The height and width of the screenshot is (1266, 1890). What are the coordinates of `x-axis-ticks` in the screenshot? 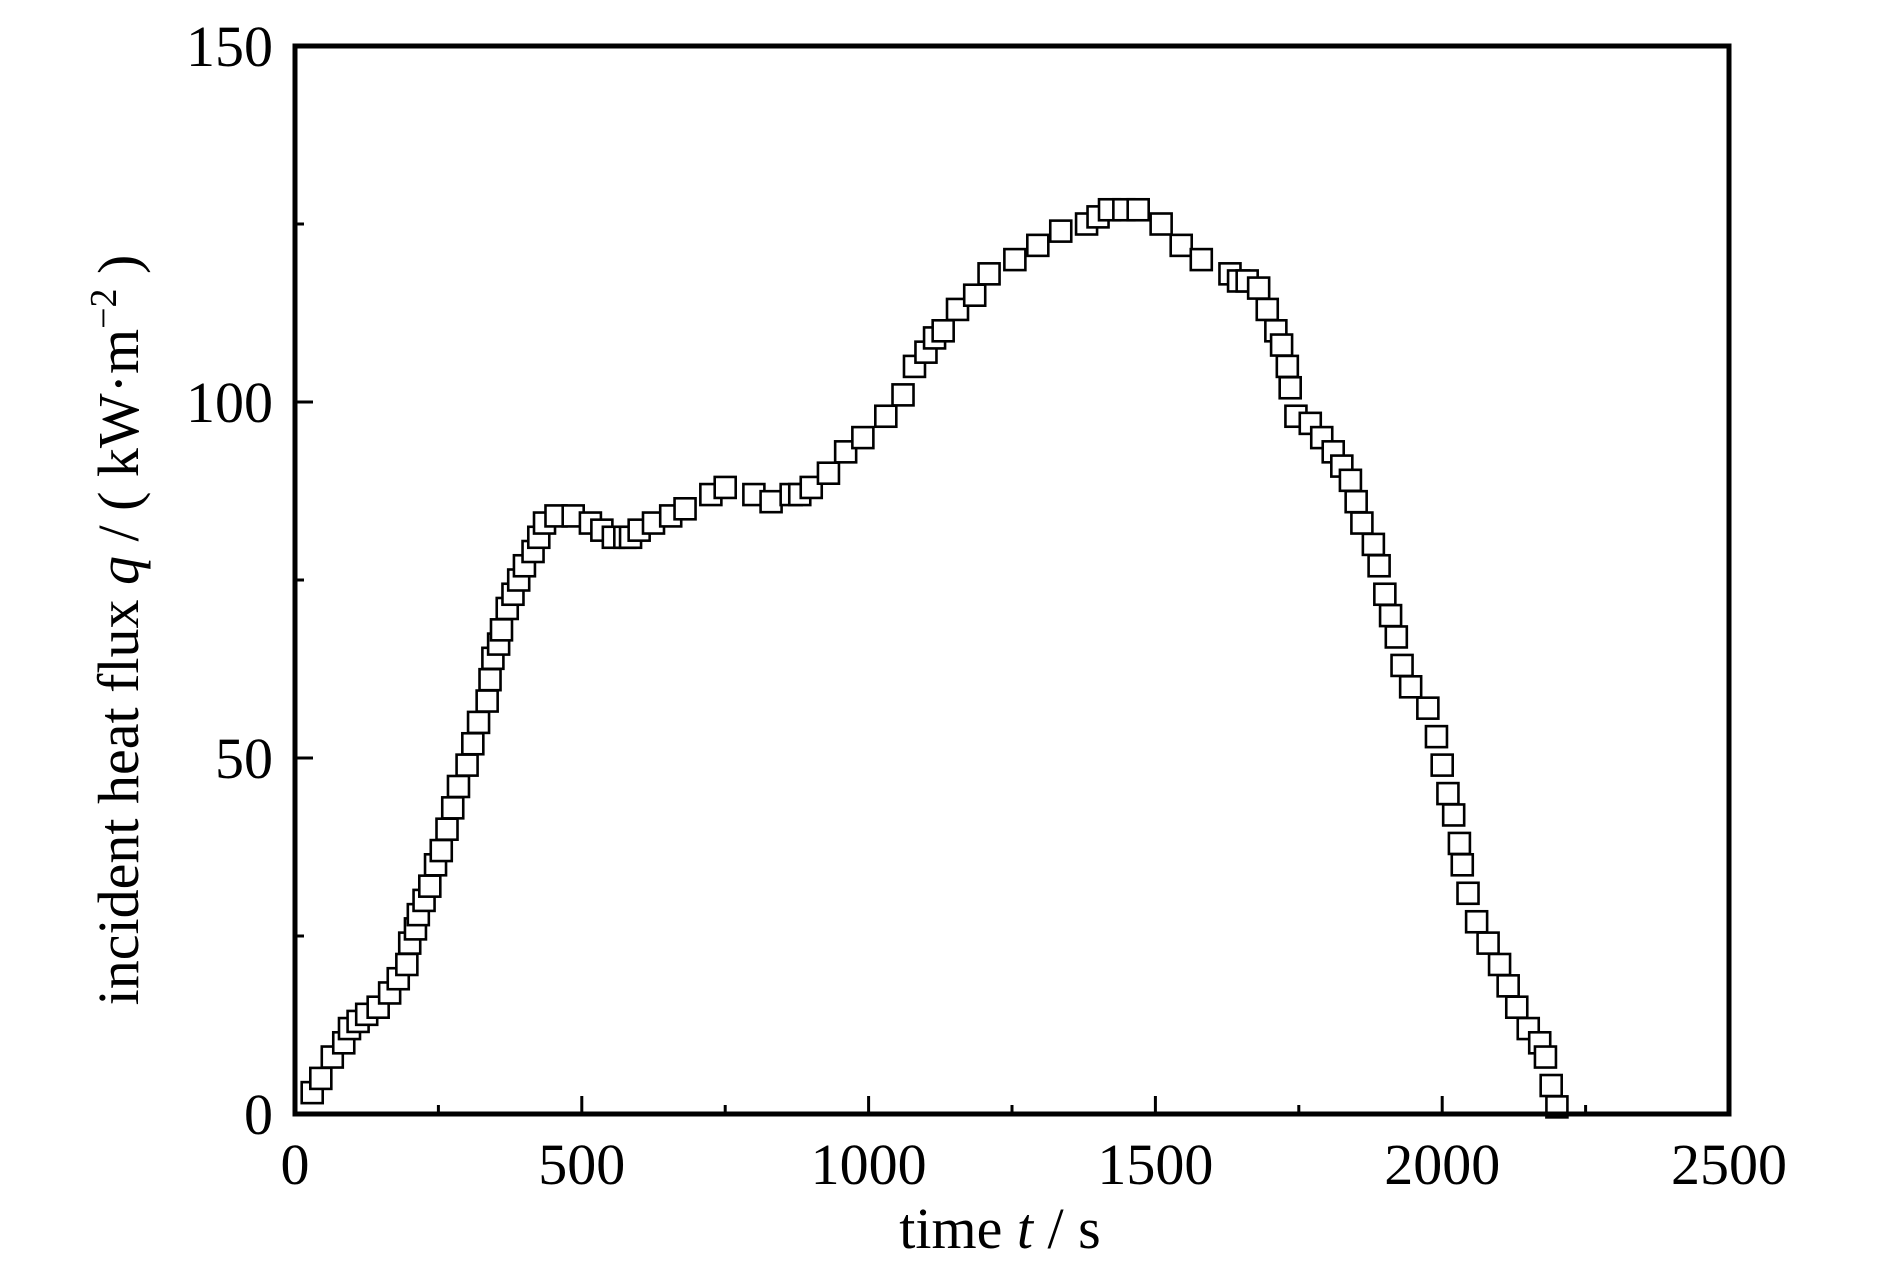 It's located at (1012, 1105).